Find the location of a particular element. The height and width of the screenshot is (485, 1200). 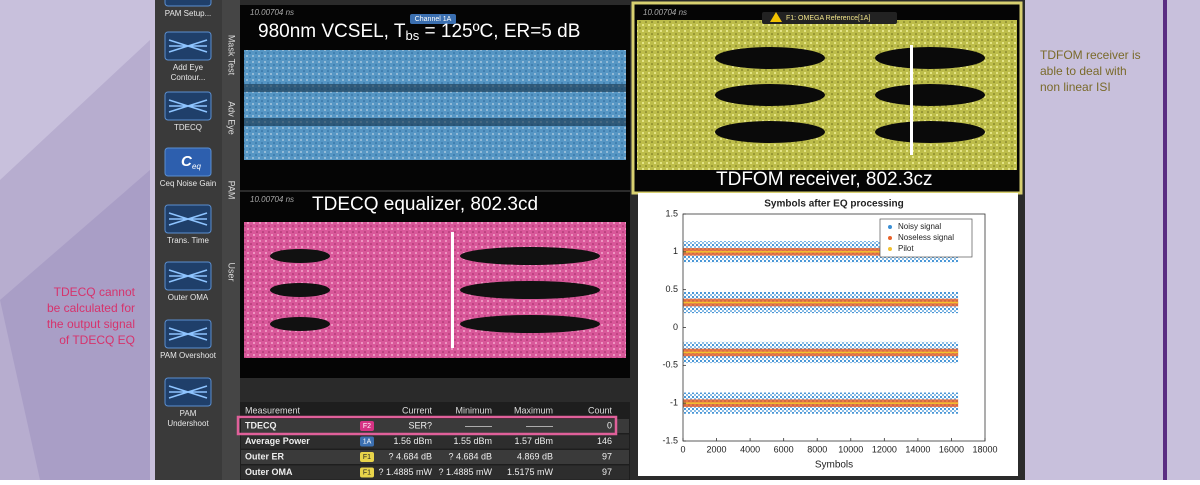

cell: 1.57 dBm is located at coordinates (533, 441).